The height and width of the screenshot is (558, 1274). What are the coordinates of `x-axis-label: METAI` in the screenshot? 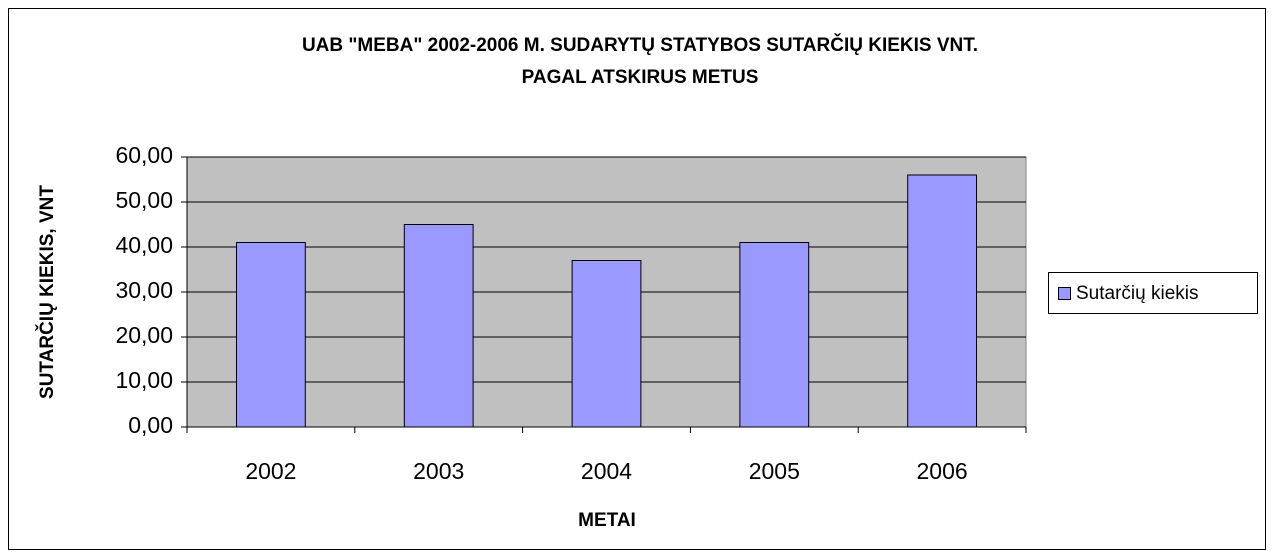 It's located at (607, 520).